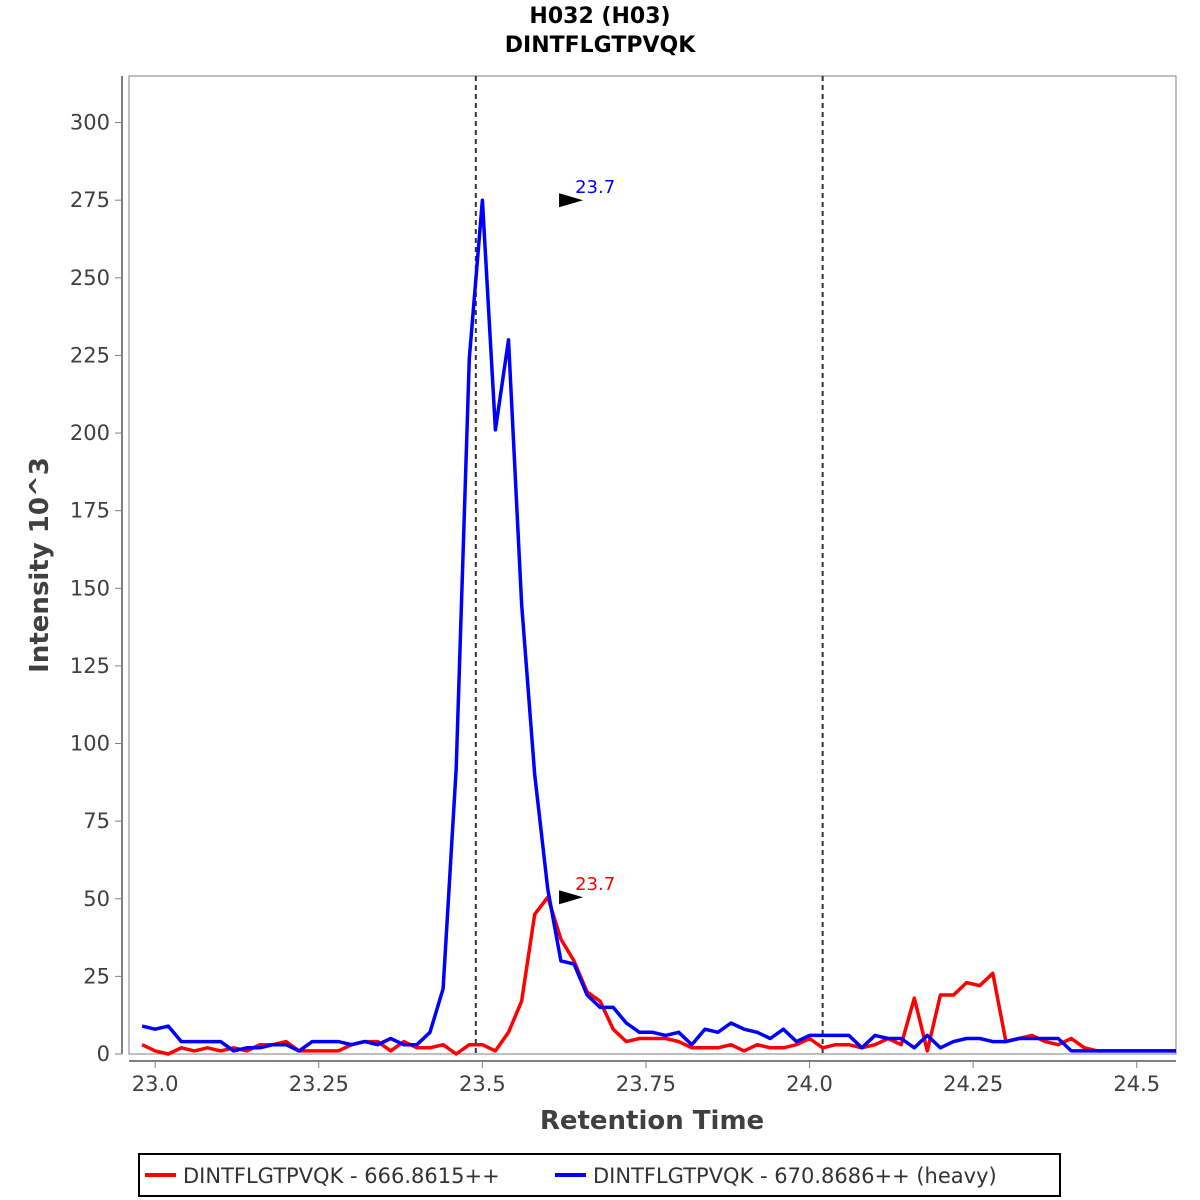  What do you see at coordinates (809, 1084) in the screenshot?
I see `x-tick-label: 24.0` at bounding box center [809, 1084].